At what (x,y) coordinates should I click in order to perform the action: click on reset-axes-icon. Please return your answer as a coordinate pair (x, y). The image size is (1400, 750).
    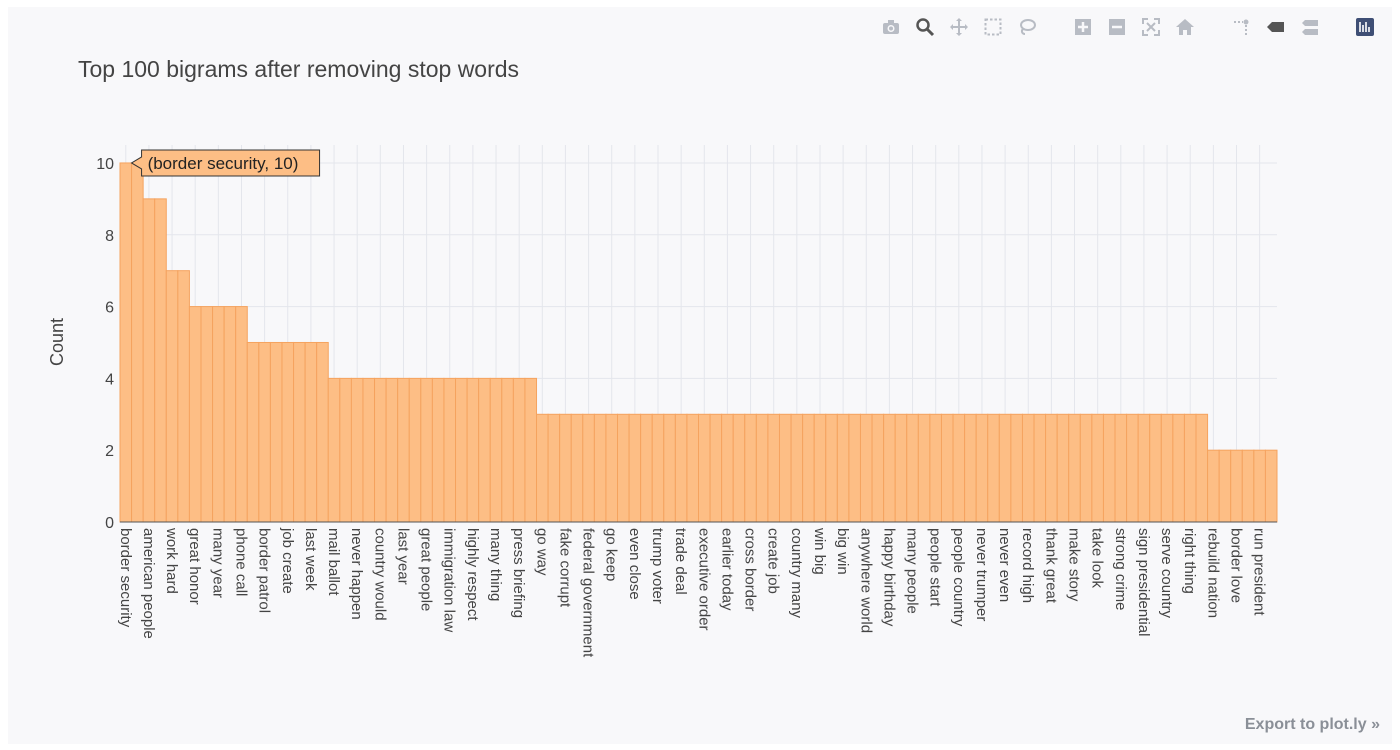
    Looking at the image, I should click on (1185, 27).